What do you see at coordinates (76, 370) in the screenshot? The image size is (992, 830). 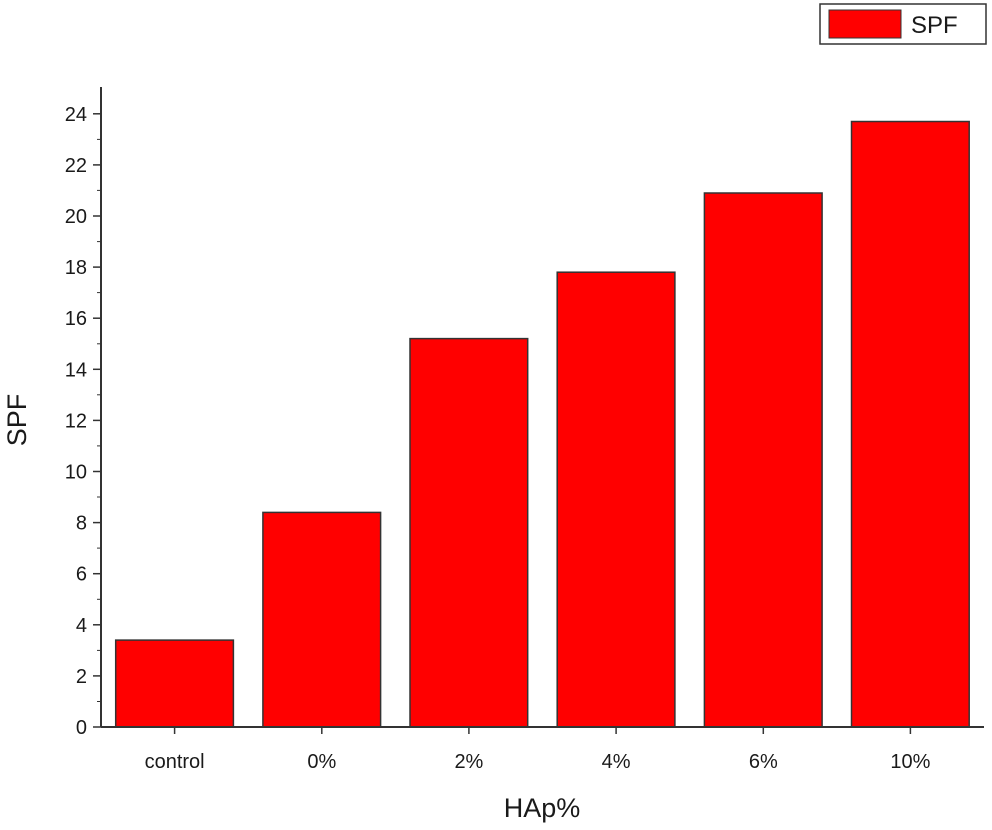 I see `y-tick-label: 14` at bounding box center [76, 370].